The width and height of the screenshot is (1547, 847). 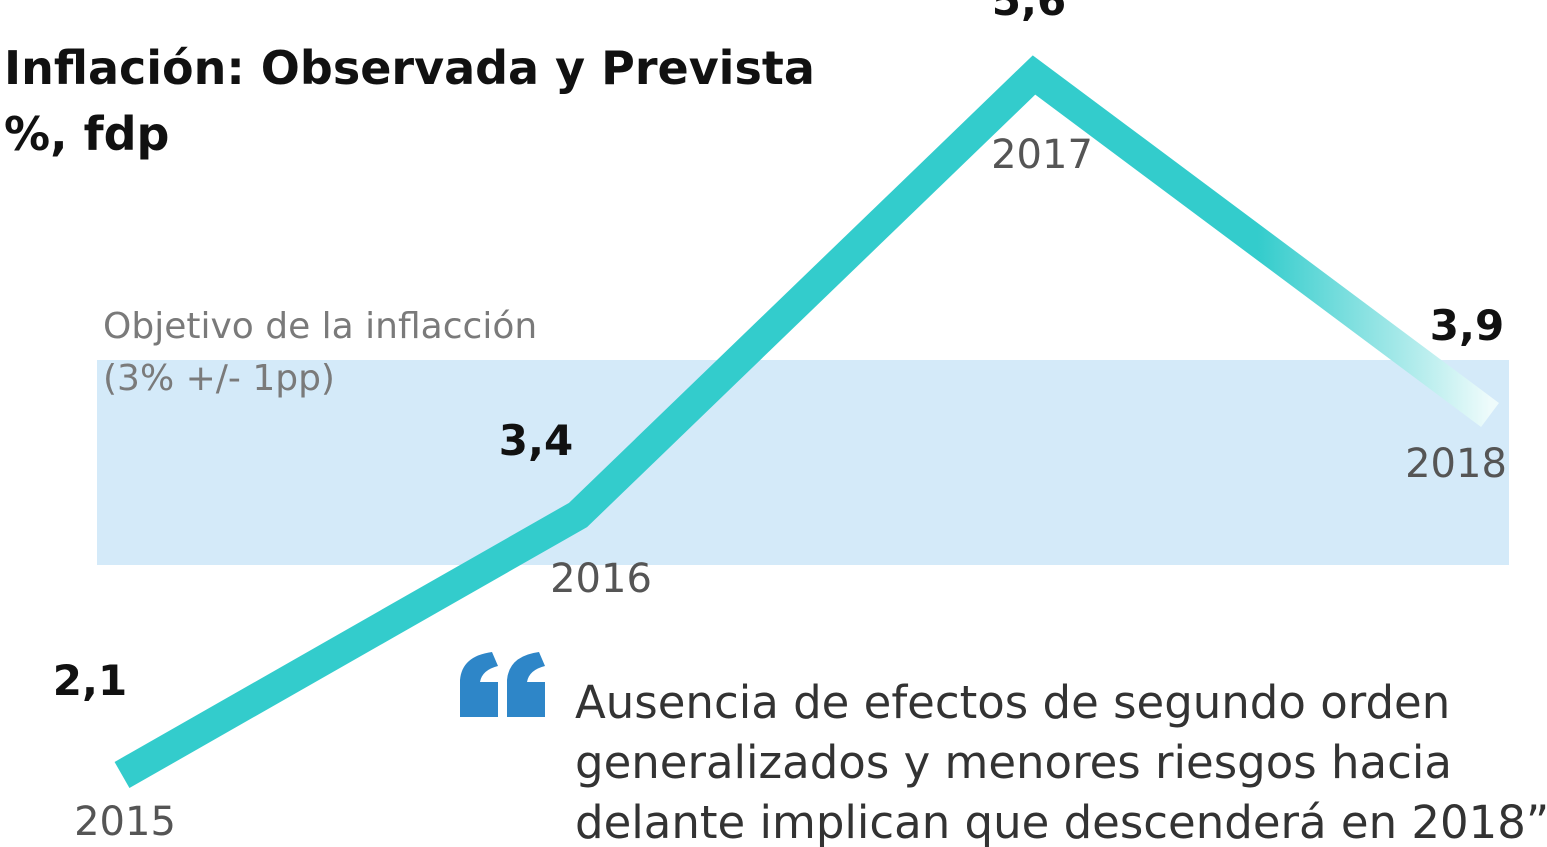 What do you see at coordinates (219, 378) in the screenshot?
I see `band-label: (3% +/- 1pp)` at bounding box center [219, 378].